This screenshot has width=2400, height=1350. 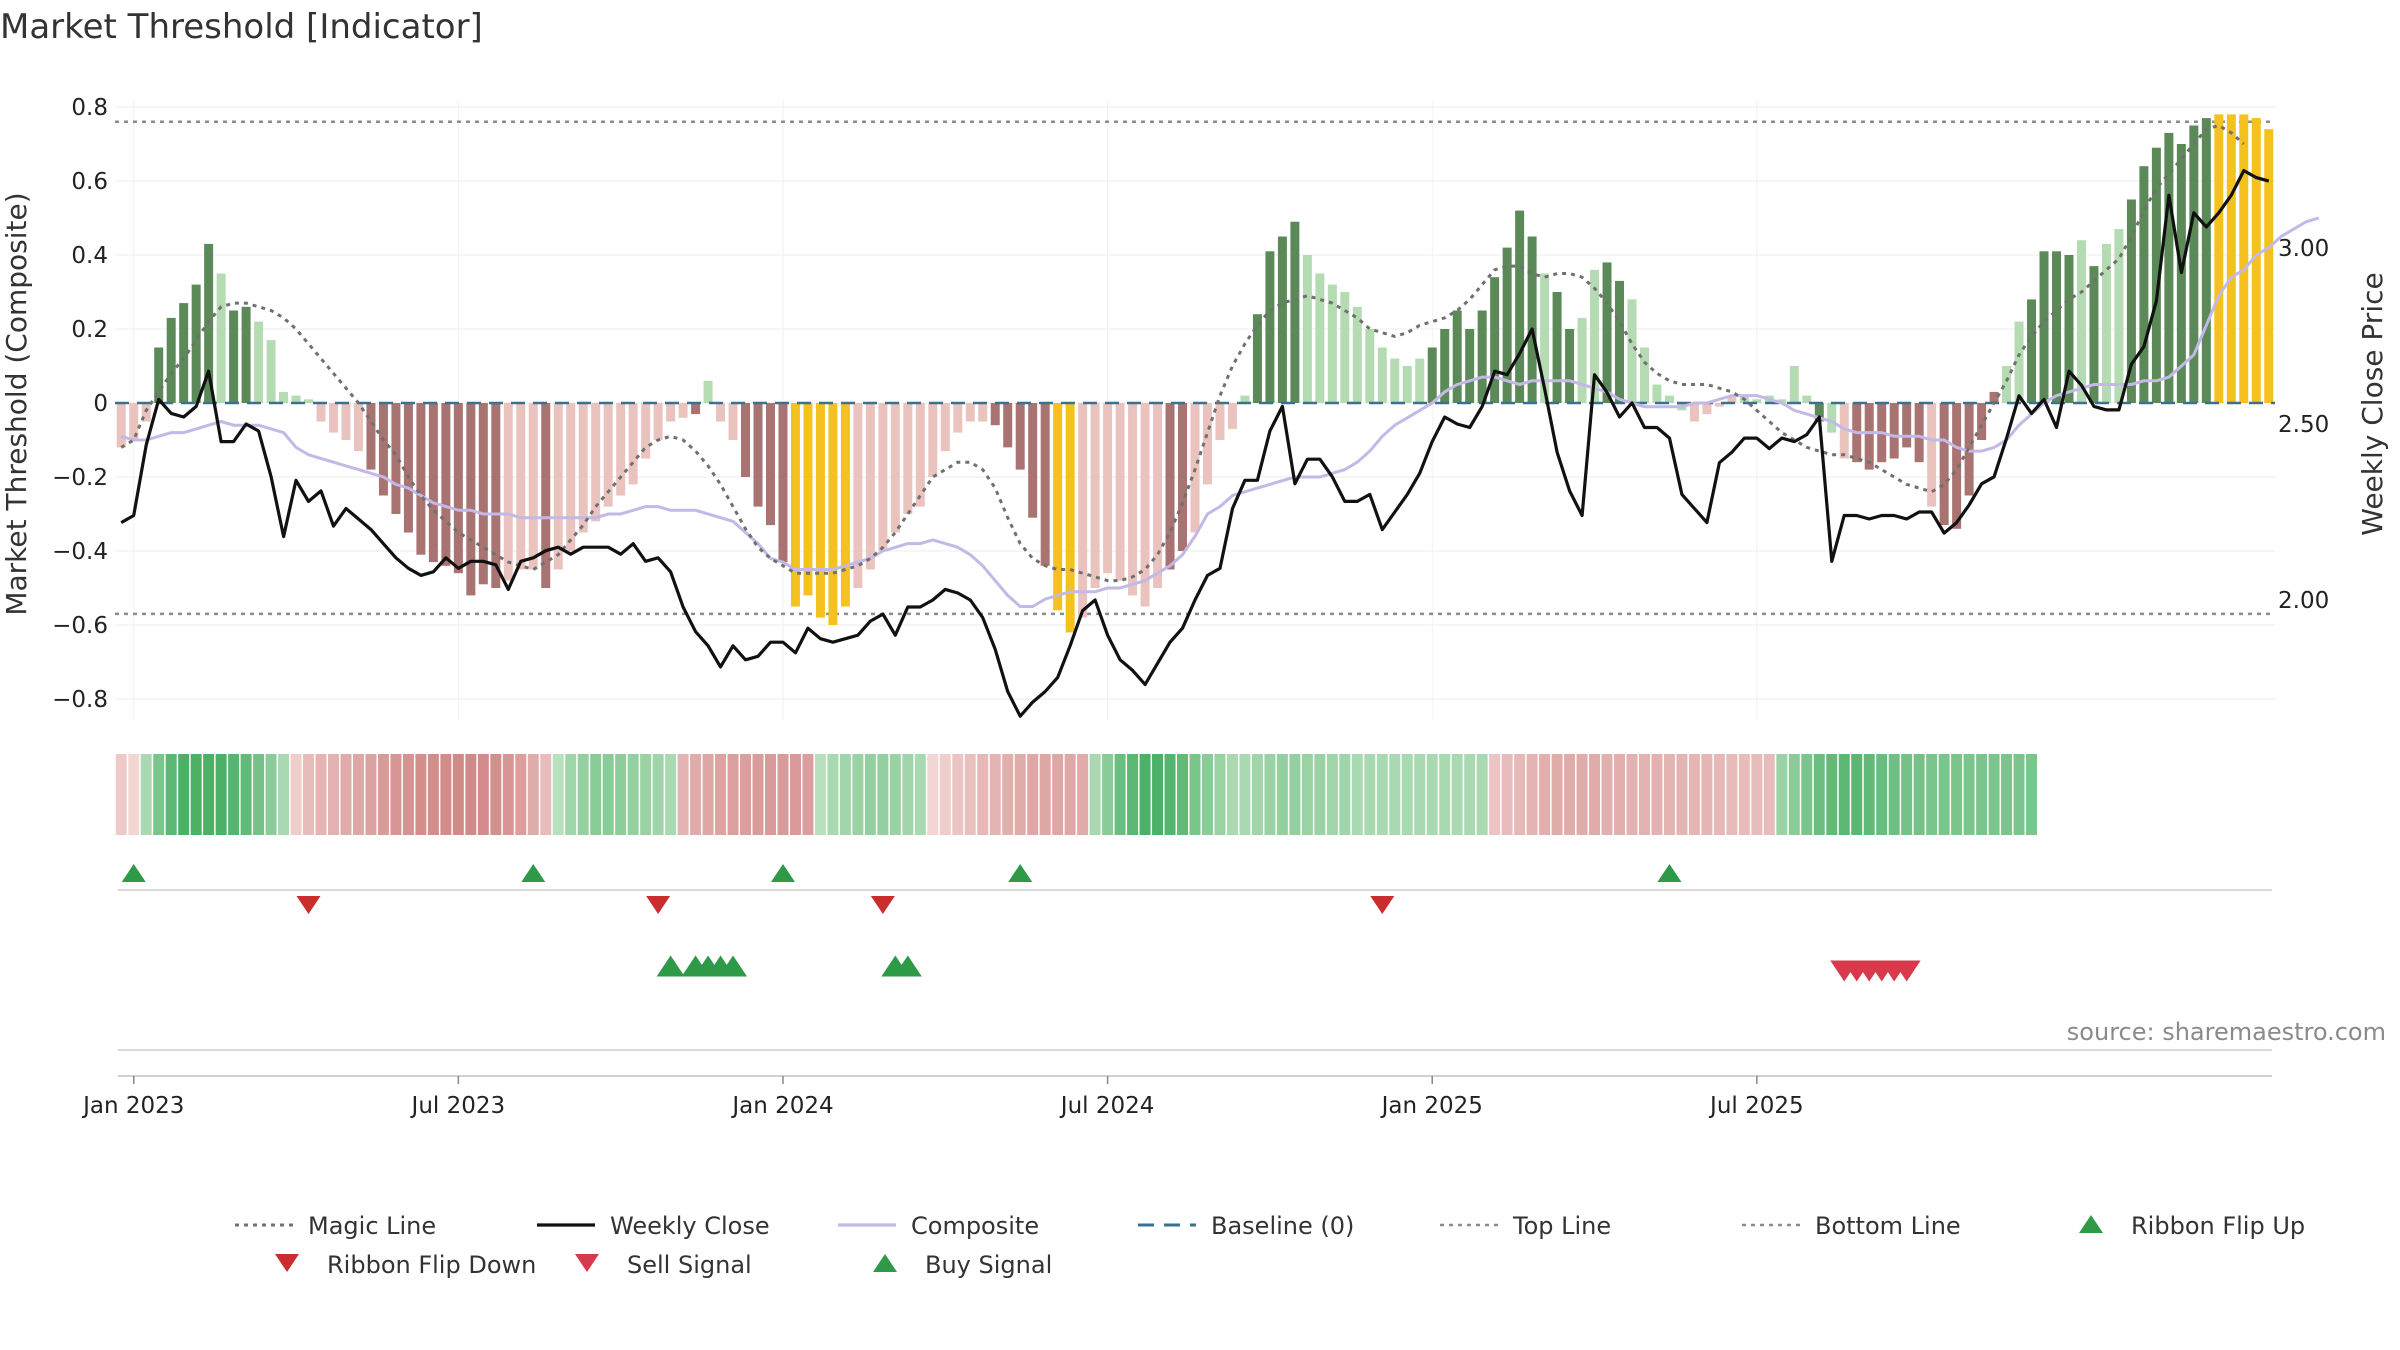 I want to click on y2-axis-label: Weekly Close Price, so click(x=2372, y=403).